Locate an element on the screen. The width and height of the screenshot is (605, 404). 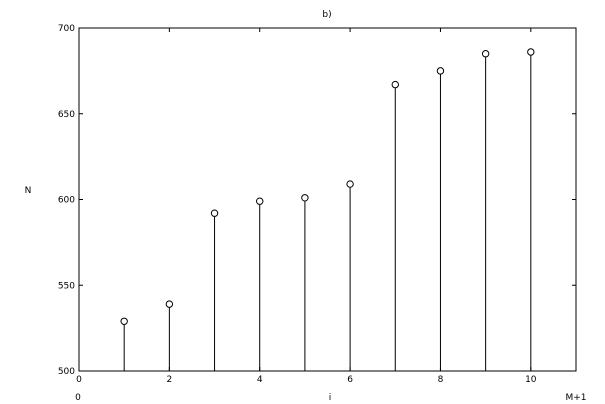
y-tick-label-2: 600 is located at coordinates (66, 201).